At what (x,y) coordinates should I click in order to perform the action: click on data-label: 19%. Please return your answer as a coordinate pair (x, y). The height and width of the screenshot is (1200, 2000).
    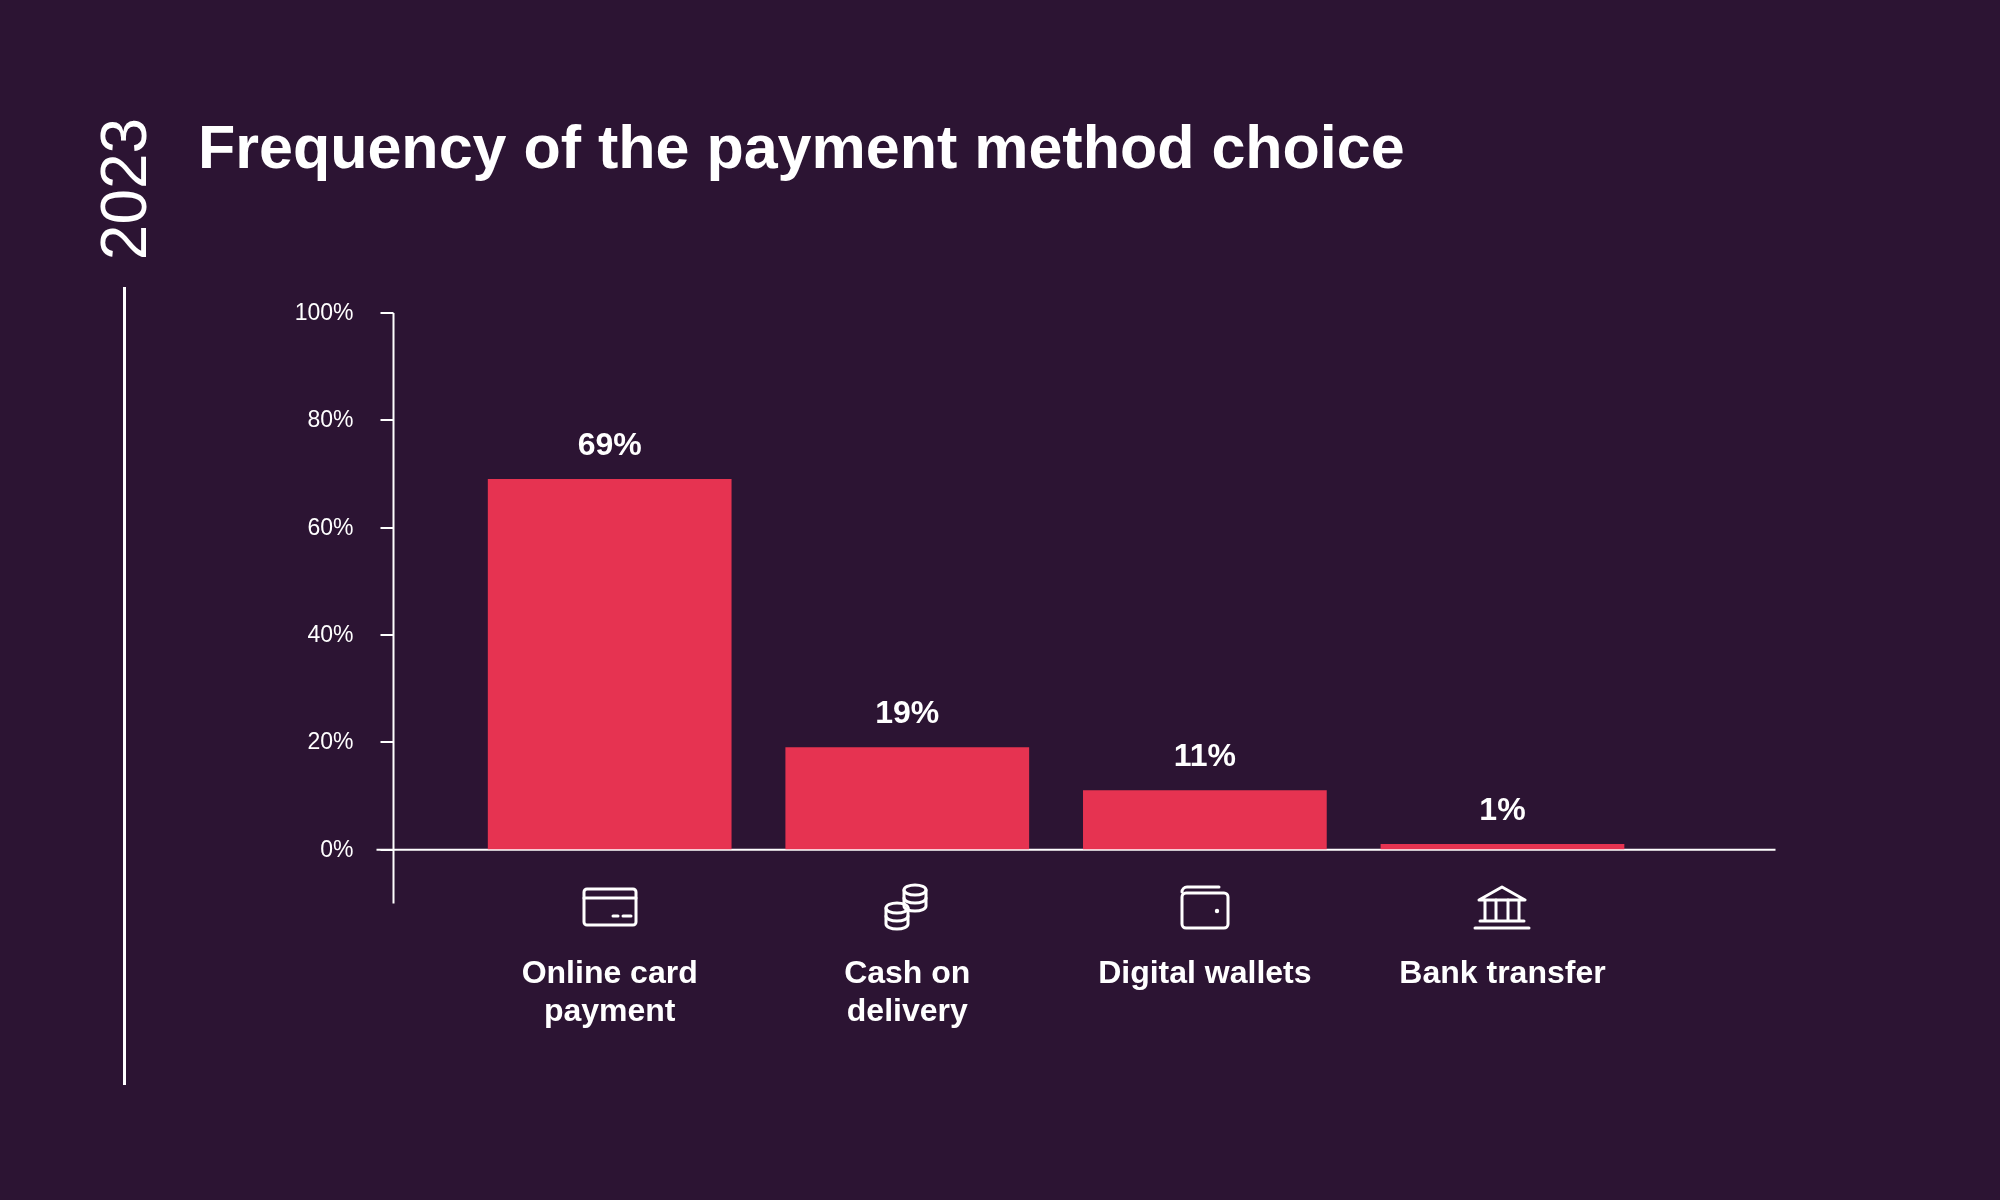
    Looking at the image, I should click on (907, 712).